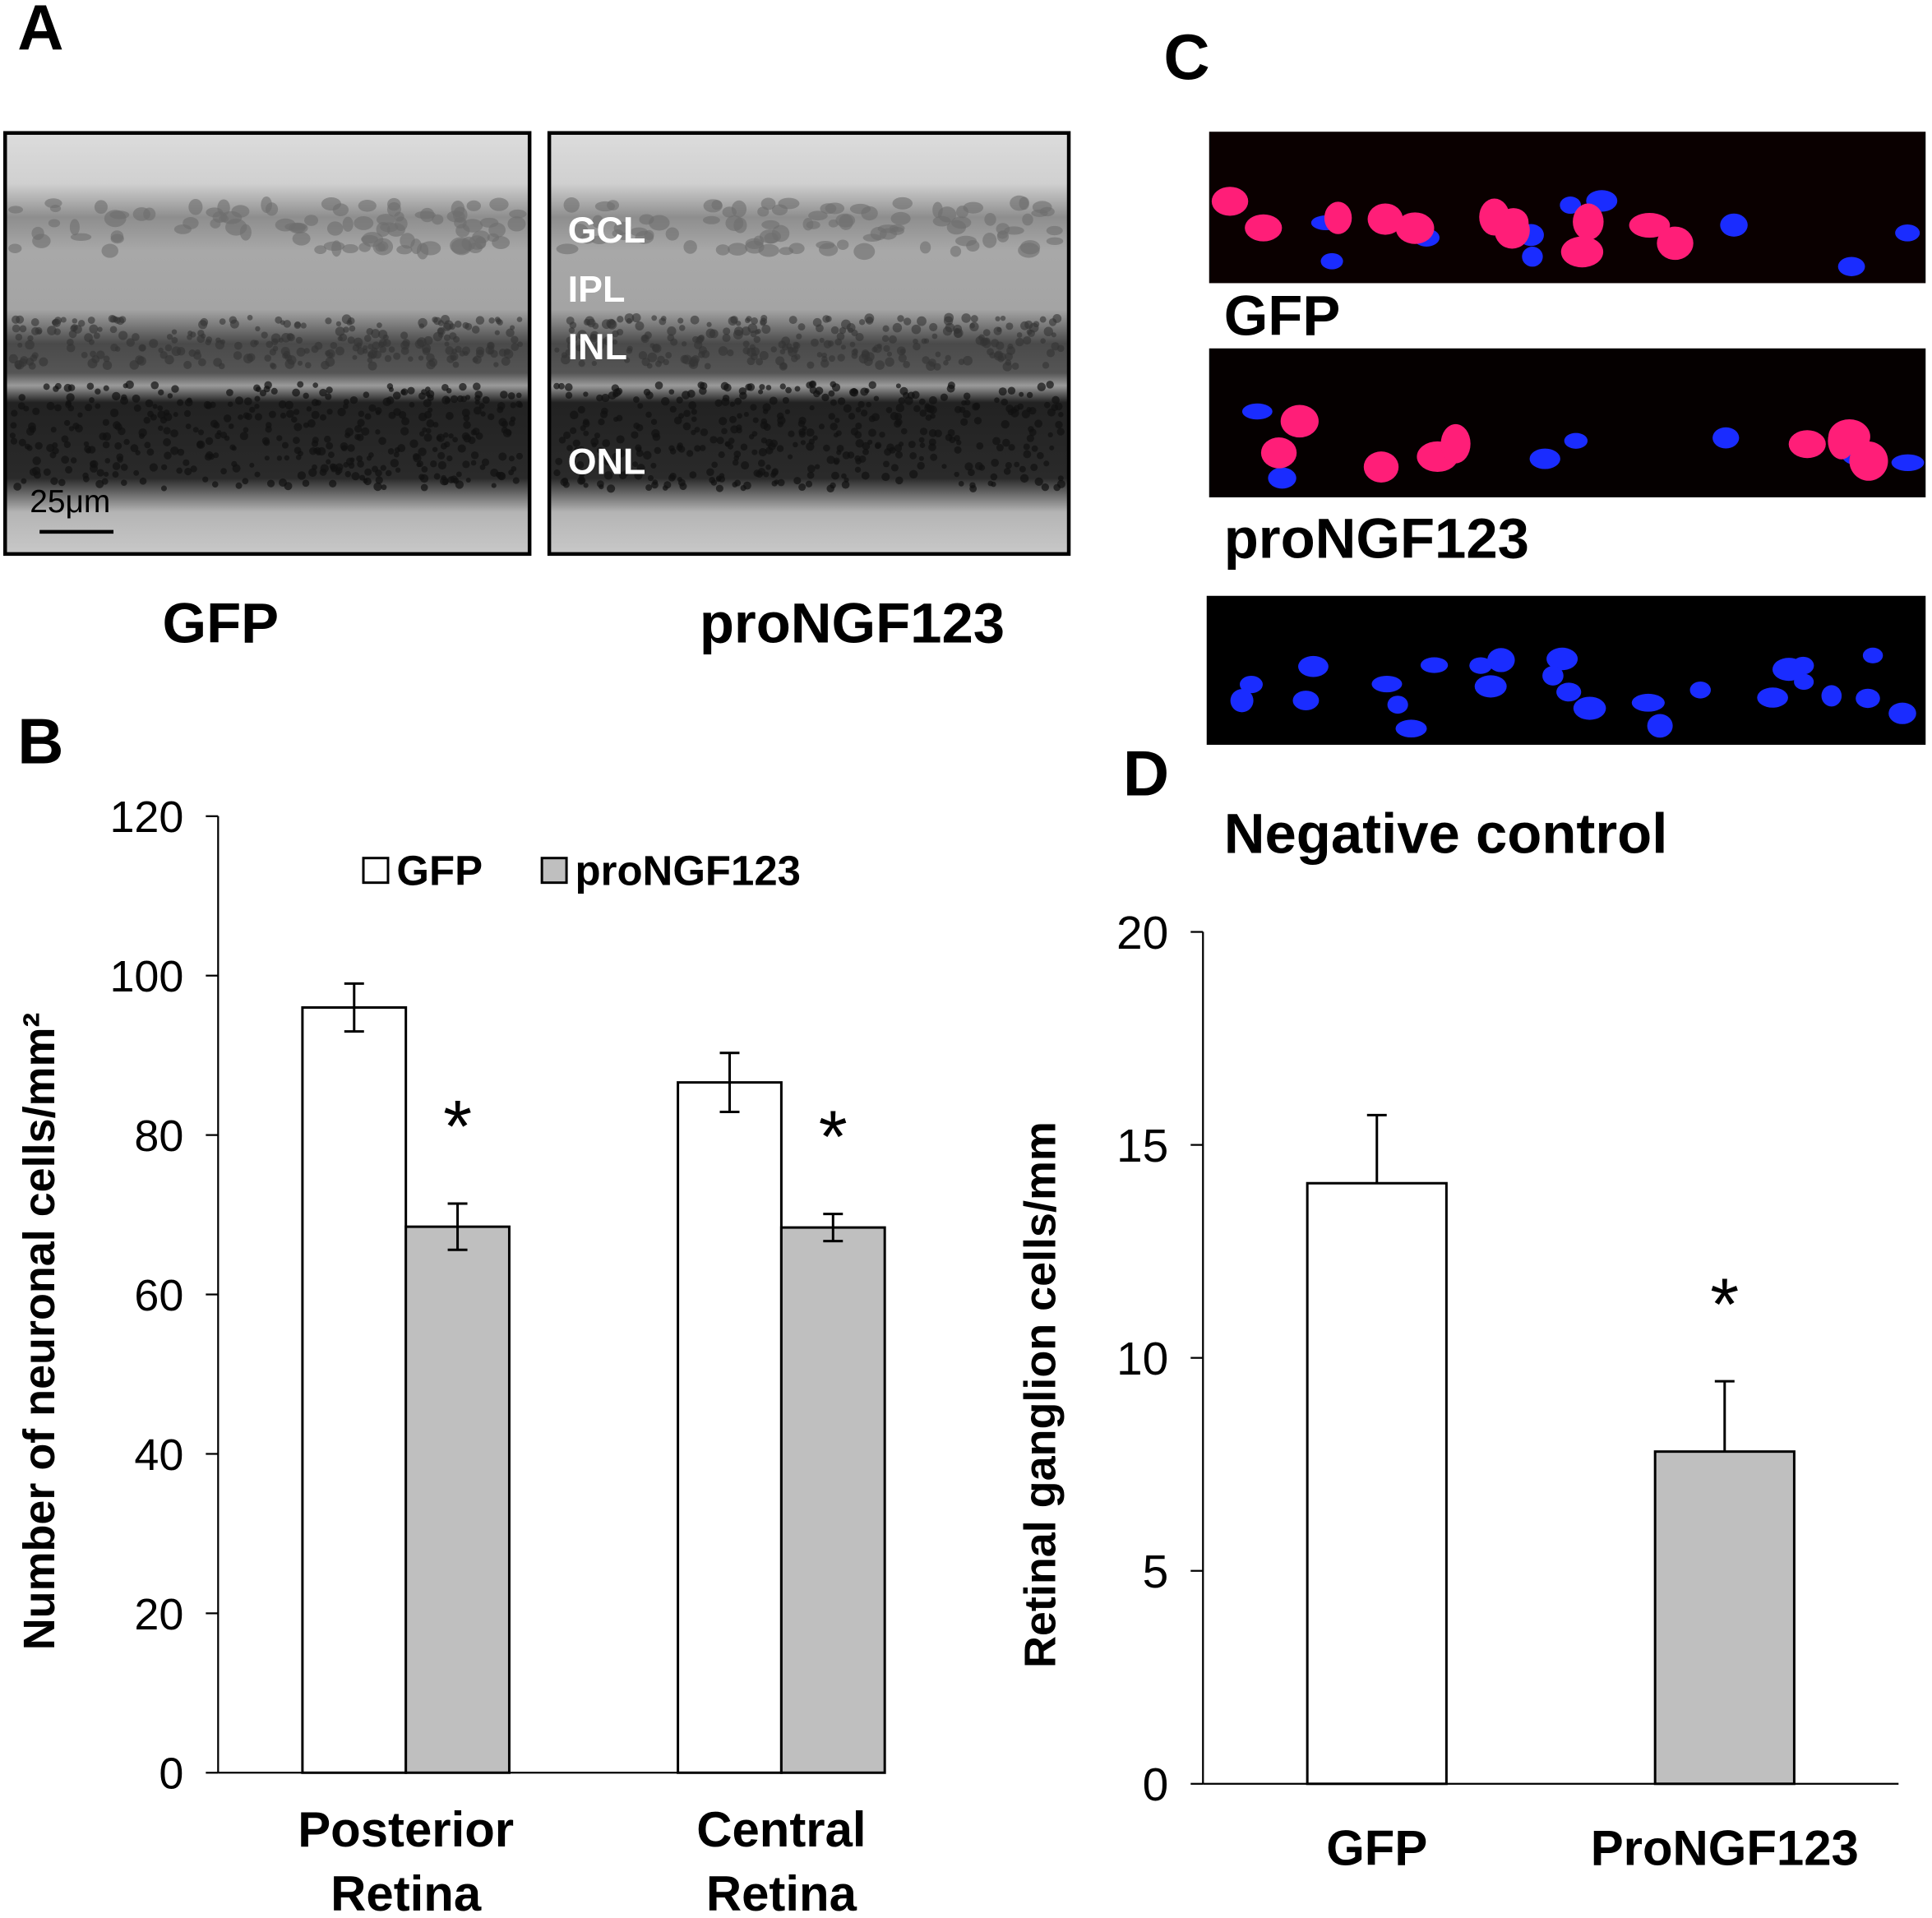 This screenshot has width=1932, height=1918. Describe the element at coordinates (597, 346) in the screenshot. I see `layer-label: INL` at that location.